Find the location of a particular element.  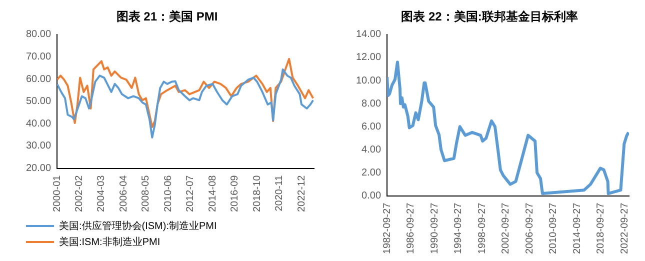

x-tick-label: 2002-09-27 is located at coordinates (506, 228).